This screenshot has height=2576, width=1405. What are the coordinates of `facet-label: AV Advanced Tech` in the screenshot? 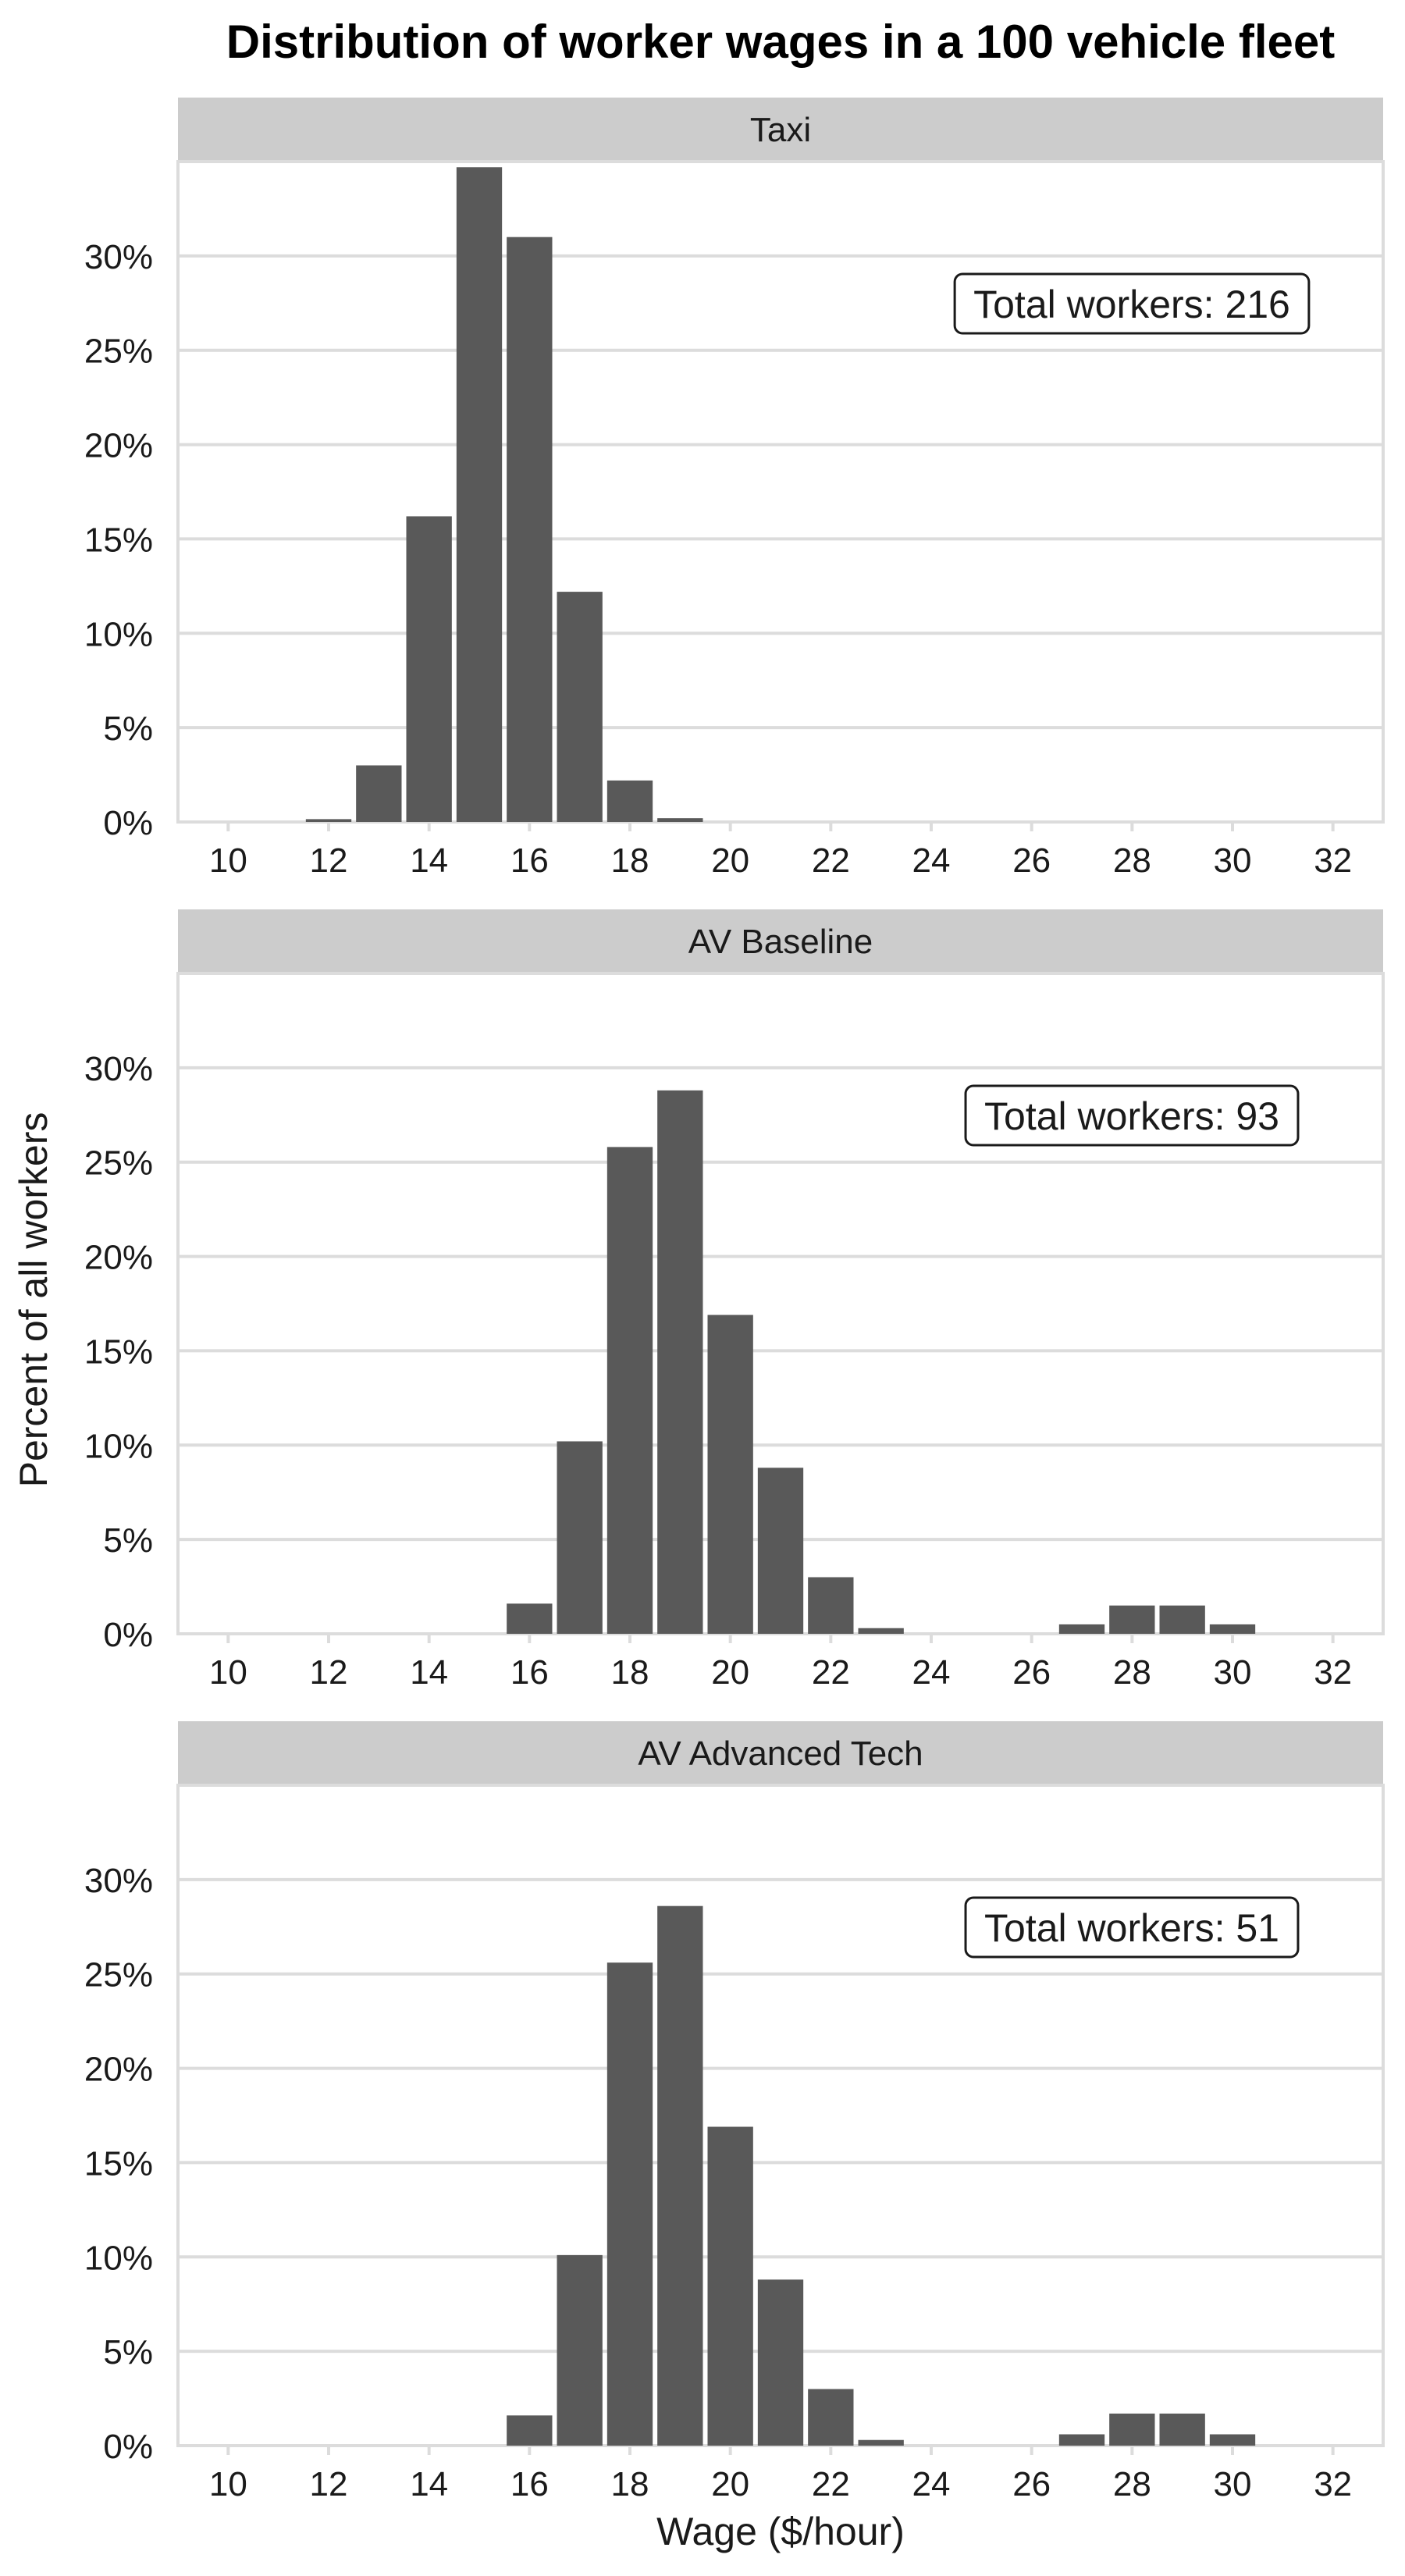 It's located at (781, 1754).